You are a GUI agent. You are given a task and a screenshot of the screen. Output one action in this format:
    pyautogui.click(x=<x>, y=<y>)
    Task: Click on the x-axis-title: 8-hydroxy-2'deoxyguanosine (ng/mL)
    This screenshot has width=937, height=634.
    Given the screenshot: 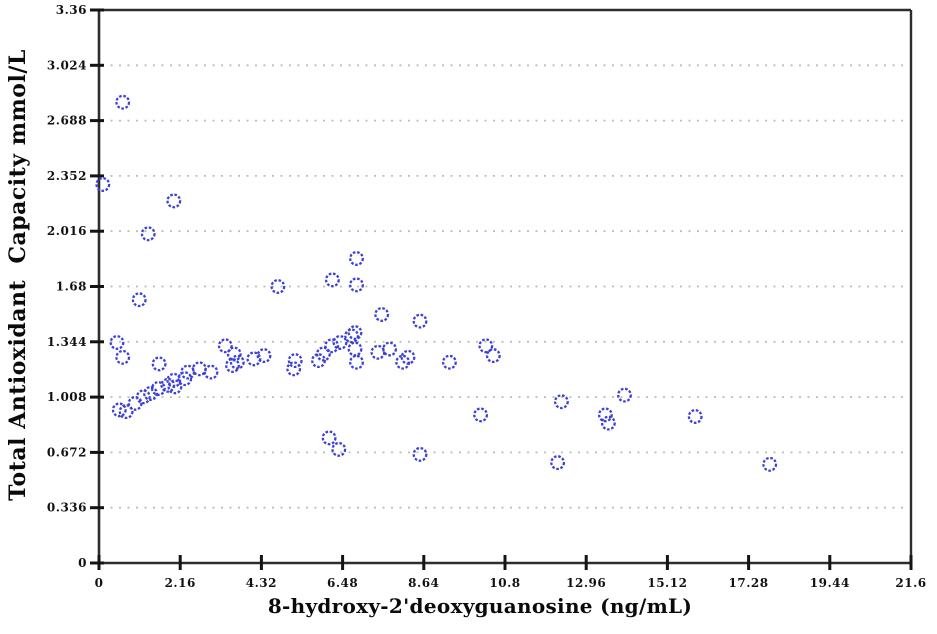 What is the action you would take?
    pyautogui.click(x=480, y=606)
    